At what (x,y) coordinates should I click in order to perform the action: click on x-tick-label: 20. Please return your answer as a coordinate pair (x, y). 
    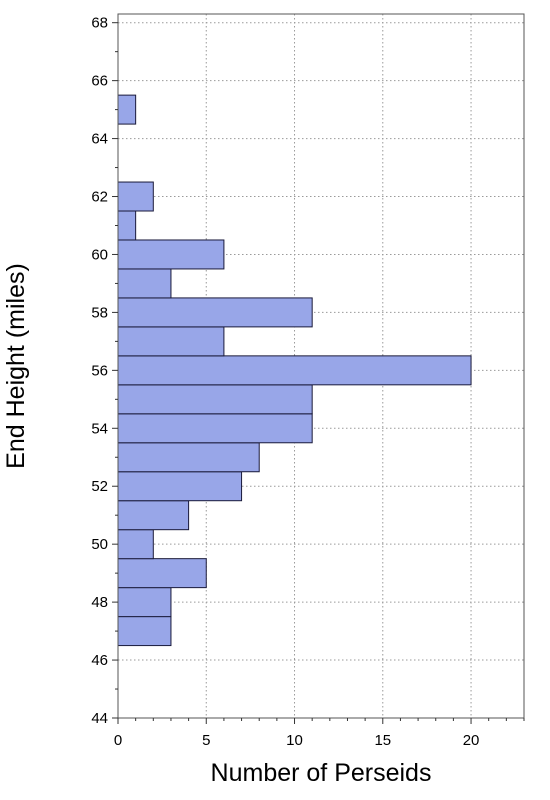
    Looking at the image, I should click on (471, 740).